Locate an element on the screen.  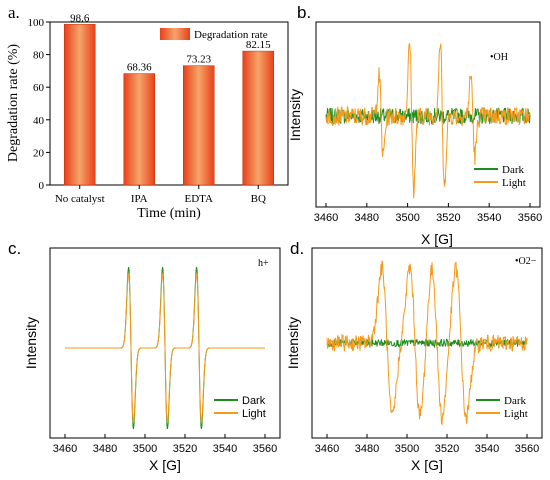
panel-a-y-ticks: 0 20 40 60 80 100 is located at coordinates (39, 104).